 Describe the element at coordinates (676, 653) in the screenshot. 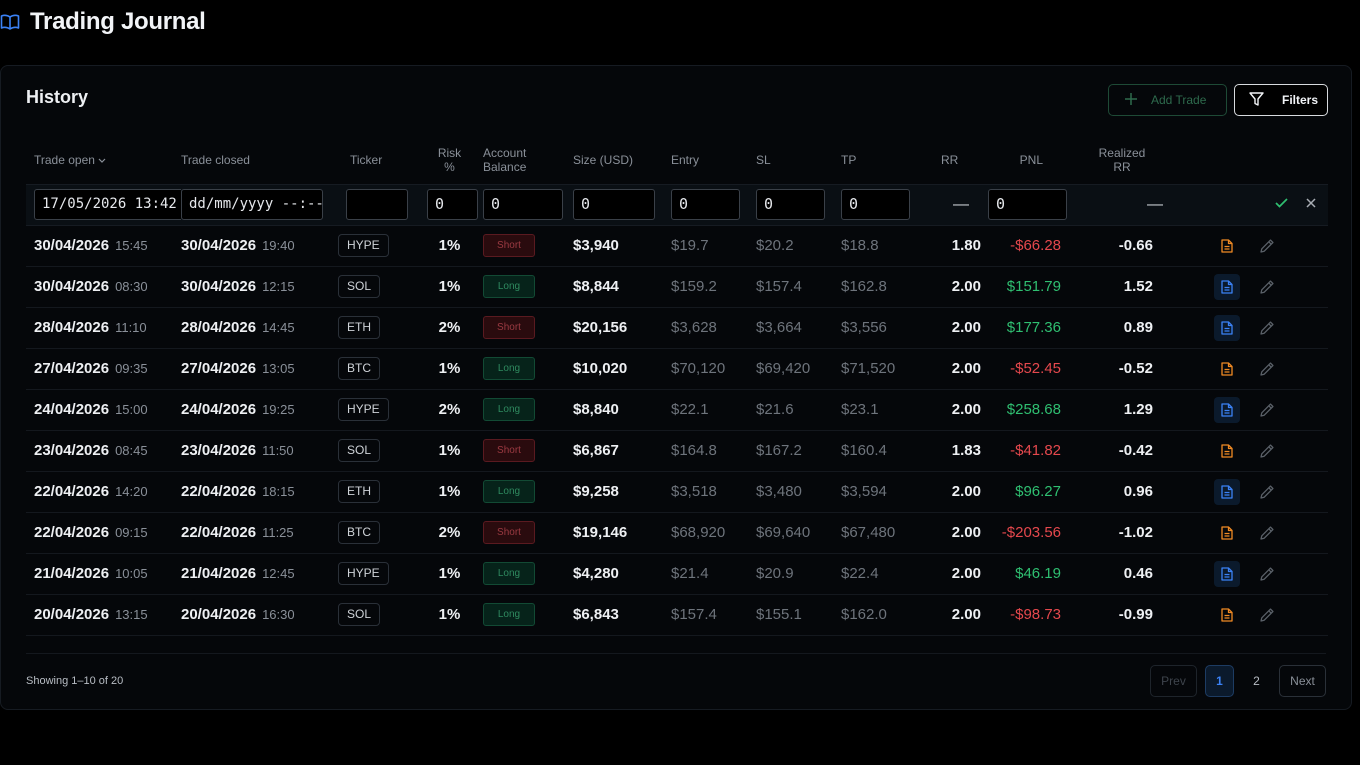

I see `footer-divider` at that location.